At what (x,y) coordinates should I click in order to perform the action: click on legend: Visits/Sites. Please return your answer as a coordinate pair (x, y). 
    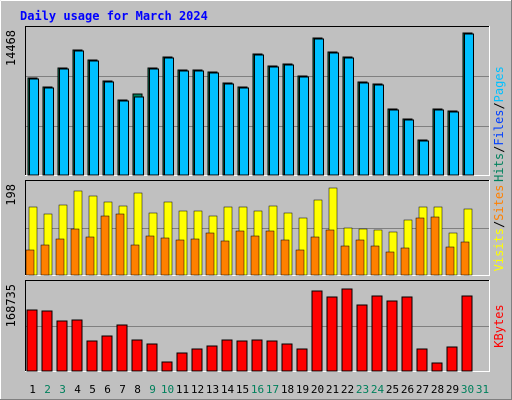
    Looking at the image, I should click on (499, 228).